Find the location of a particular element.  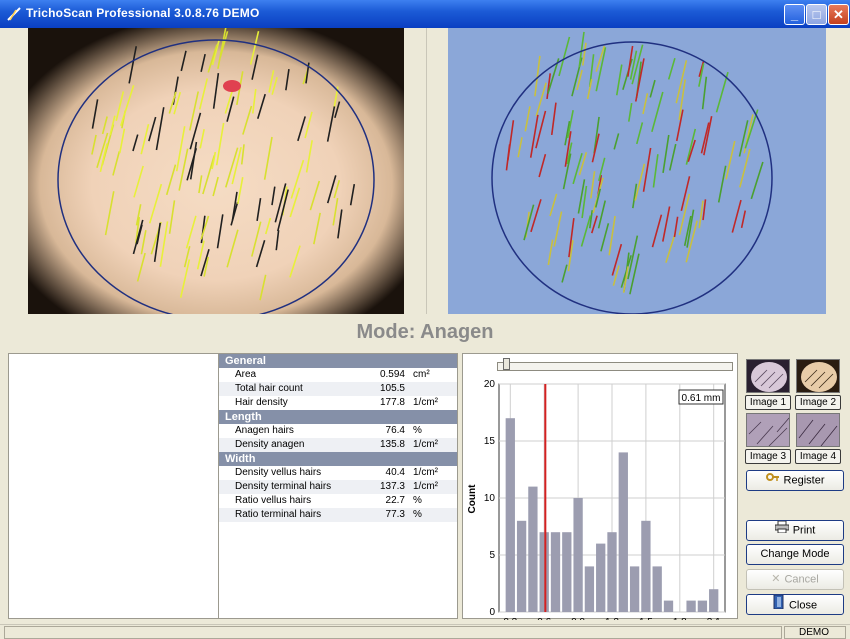

change-mode-button: Change Mode is located at coordinates (795, 554).